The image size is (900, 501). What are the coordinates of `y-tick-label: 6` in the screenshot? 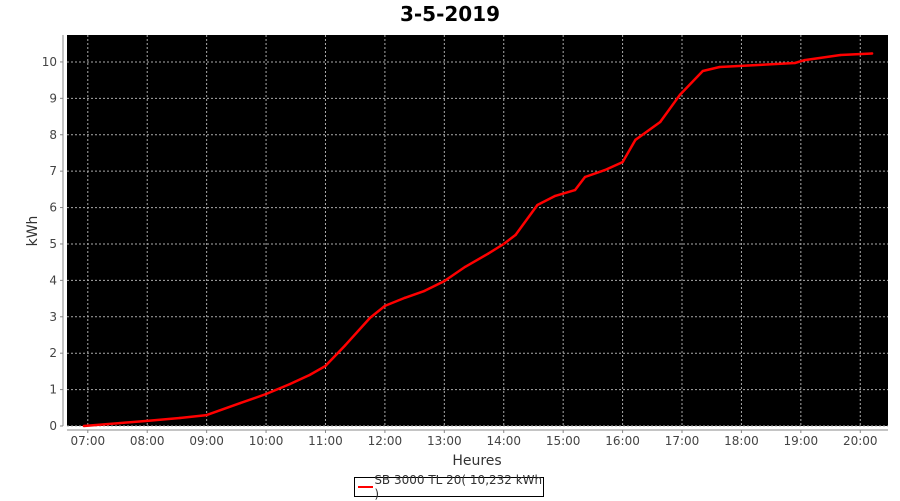 It's located at (53, 208).